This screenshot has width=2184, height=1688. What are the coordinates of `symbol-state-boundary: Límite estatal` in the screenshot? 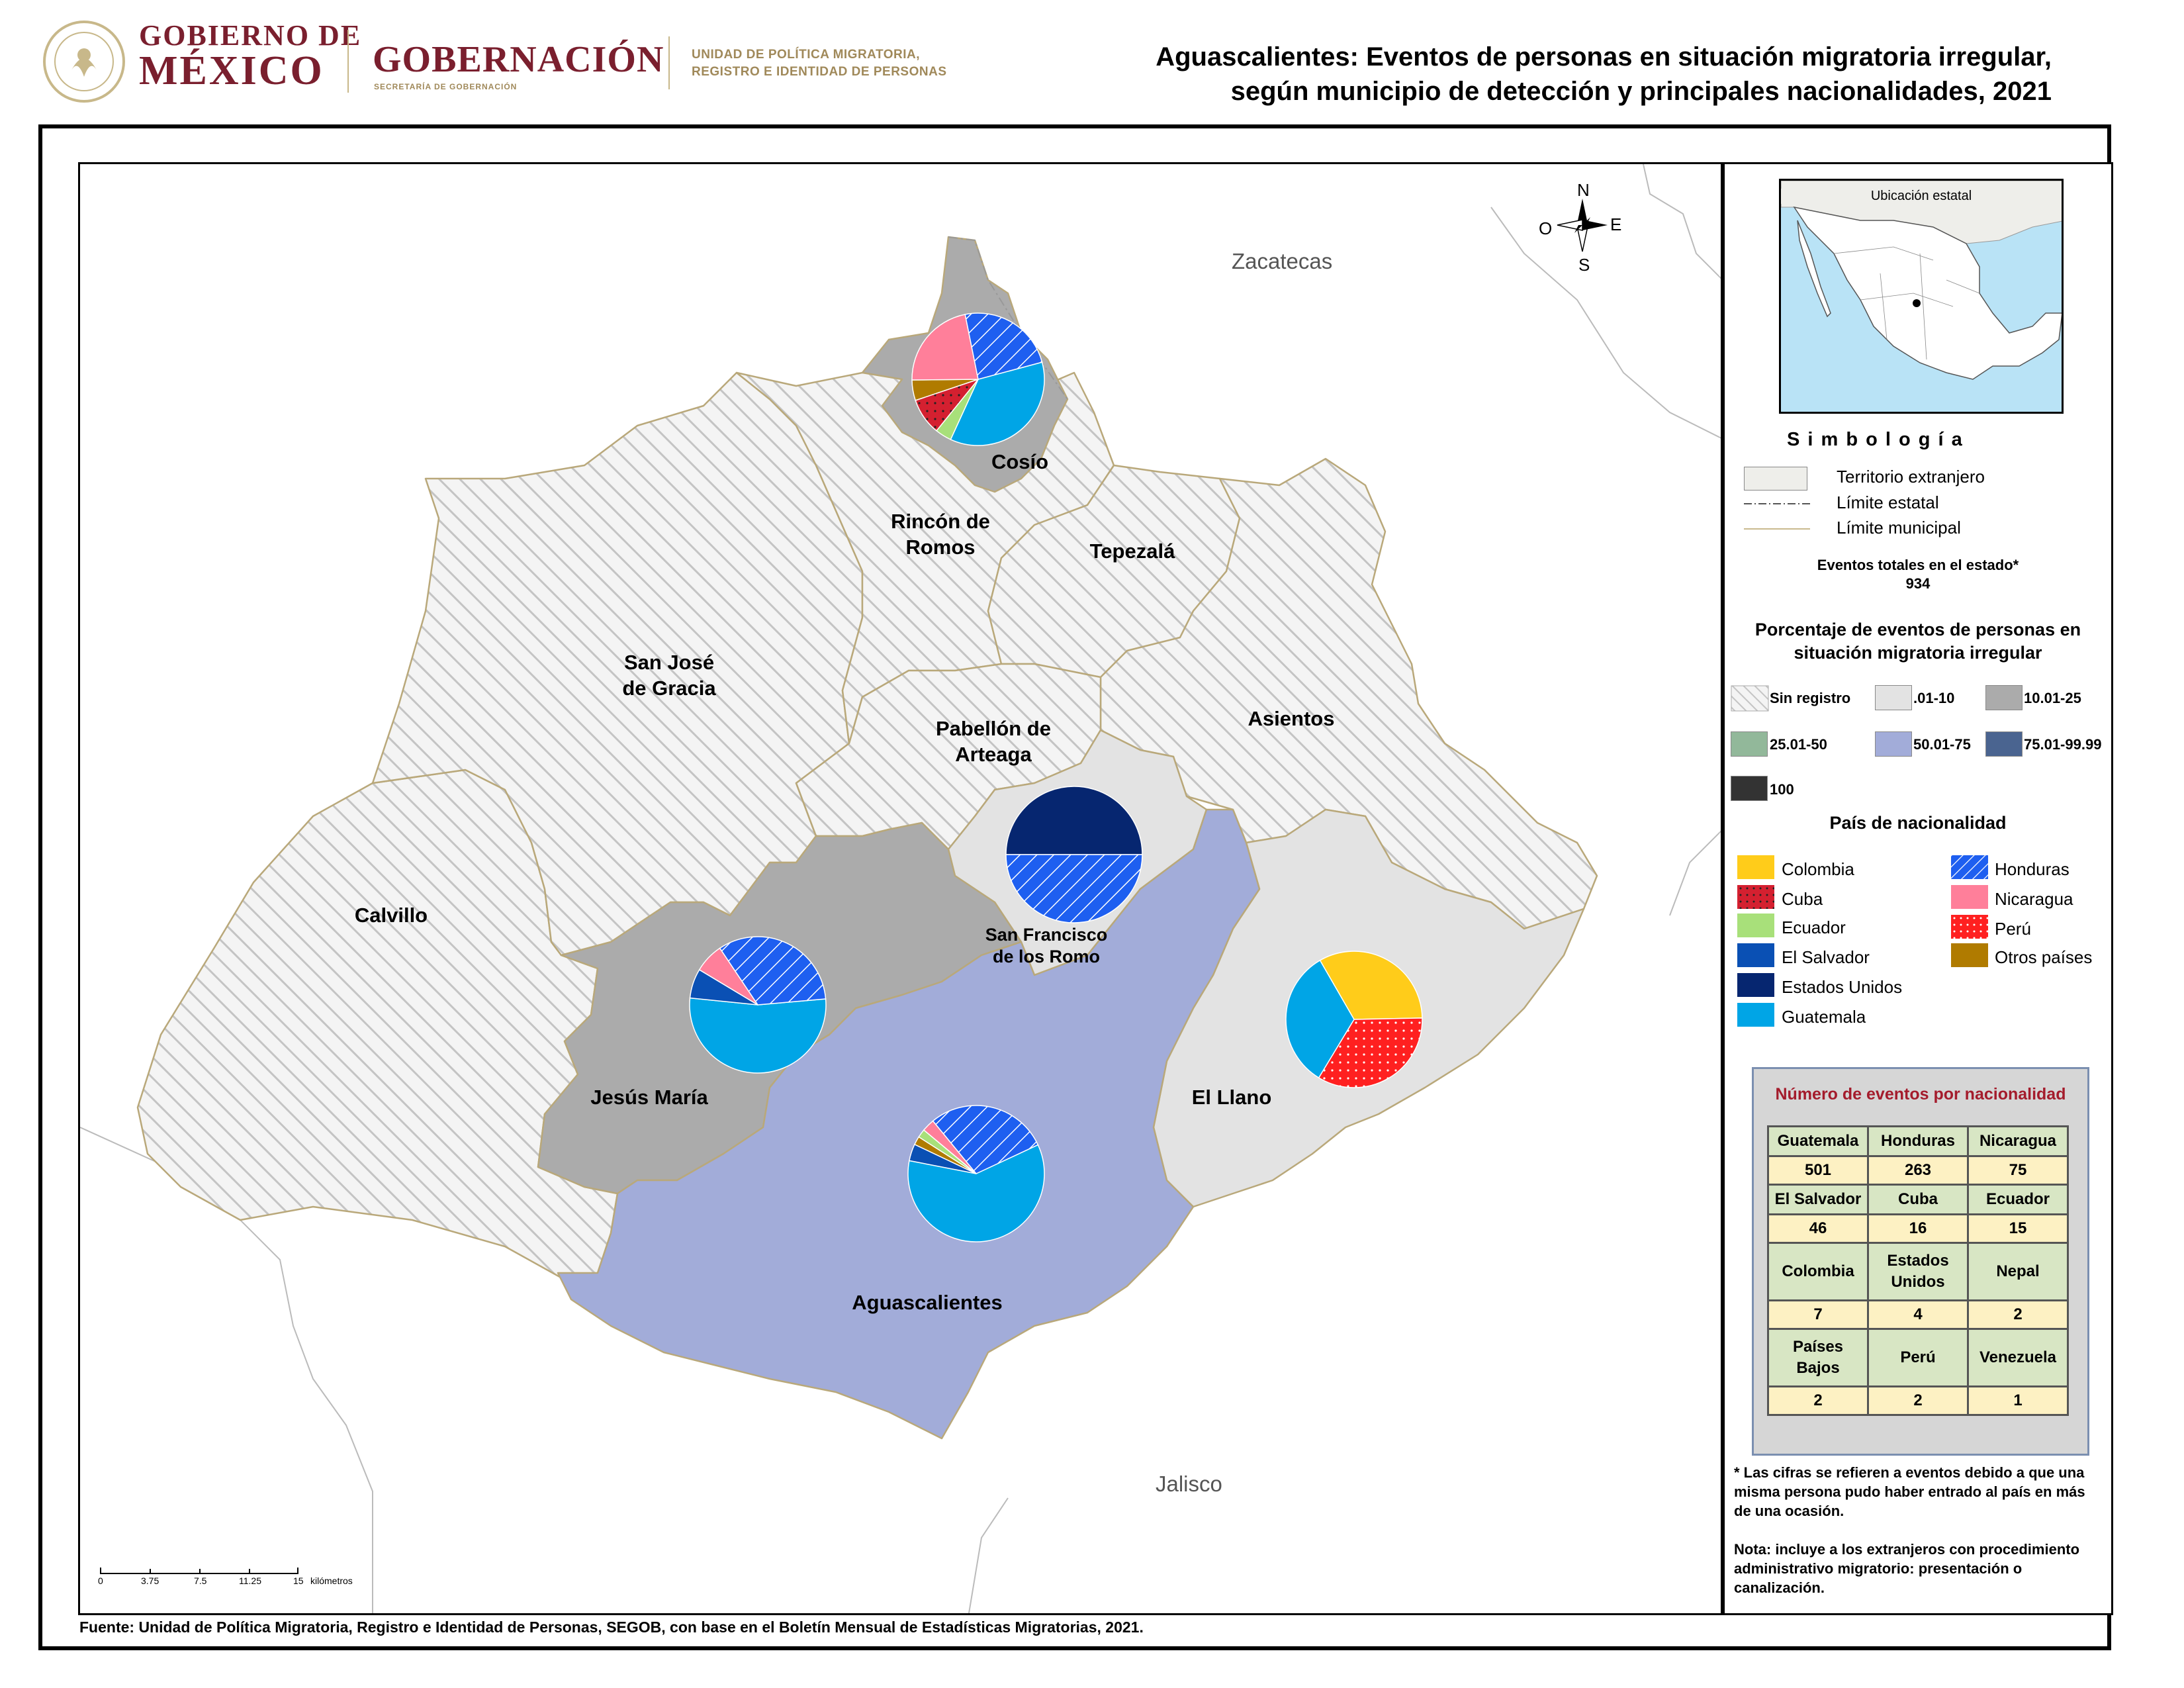 It's located at (1888, 502).